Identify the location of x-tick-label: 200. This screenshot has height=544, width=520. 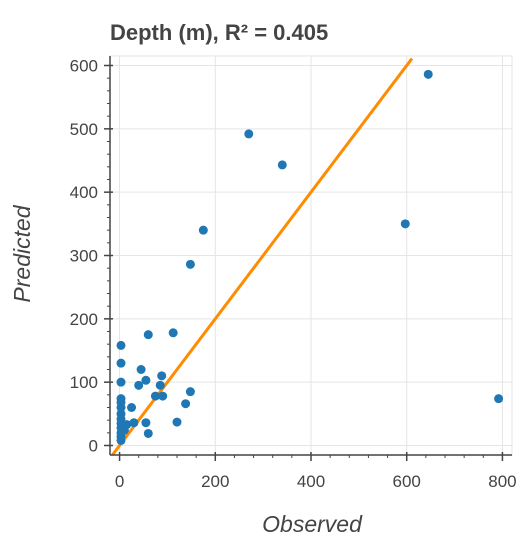
(215, 481).